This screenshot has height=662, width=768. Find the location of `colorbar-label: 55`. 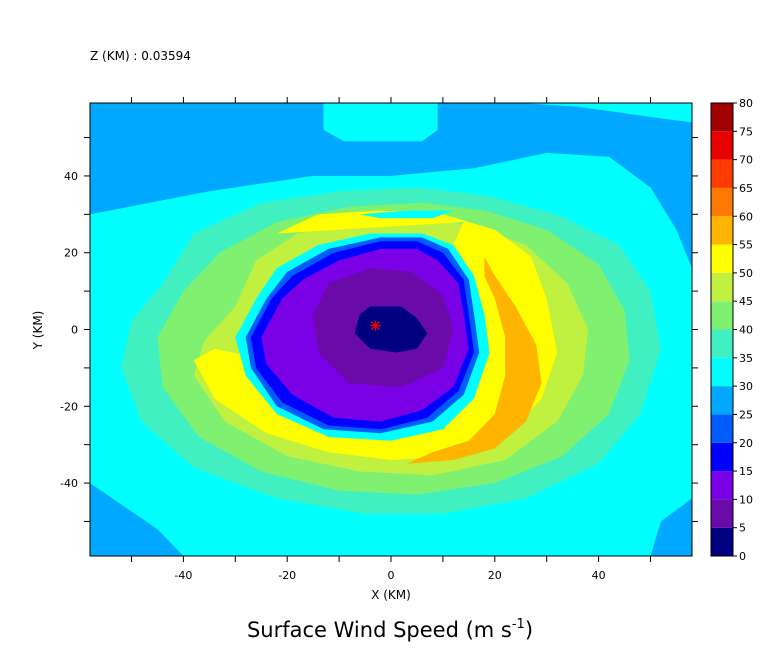

colorbar-label: 55 is located at coordinates (746, 245).